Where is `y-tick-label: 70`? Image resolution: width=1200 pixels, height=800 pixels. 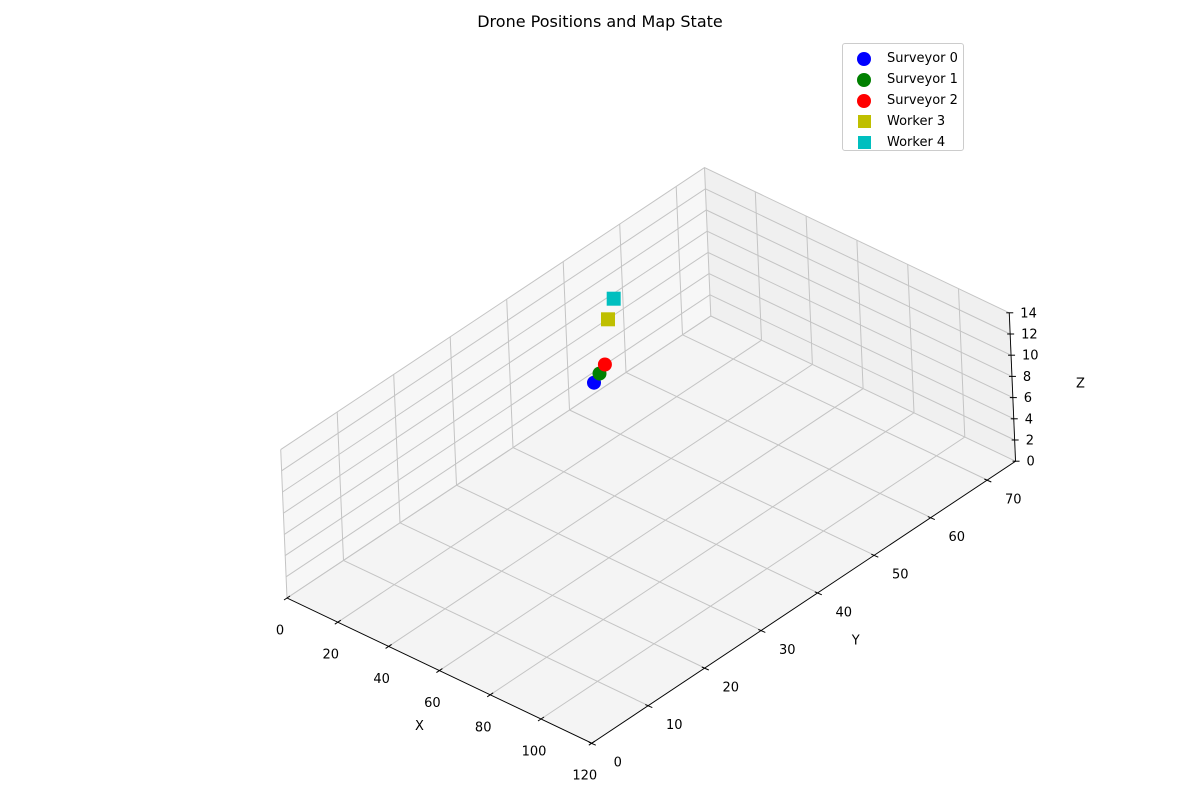 y-tick-label: 70 is located at coordinates (1013, 500).